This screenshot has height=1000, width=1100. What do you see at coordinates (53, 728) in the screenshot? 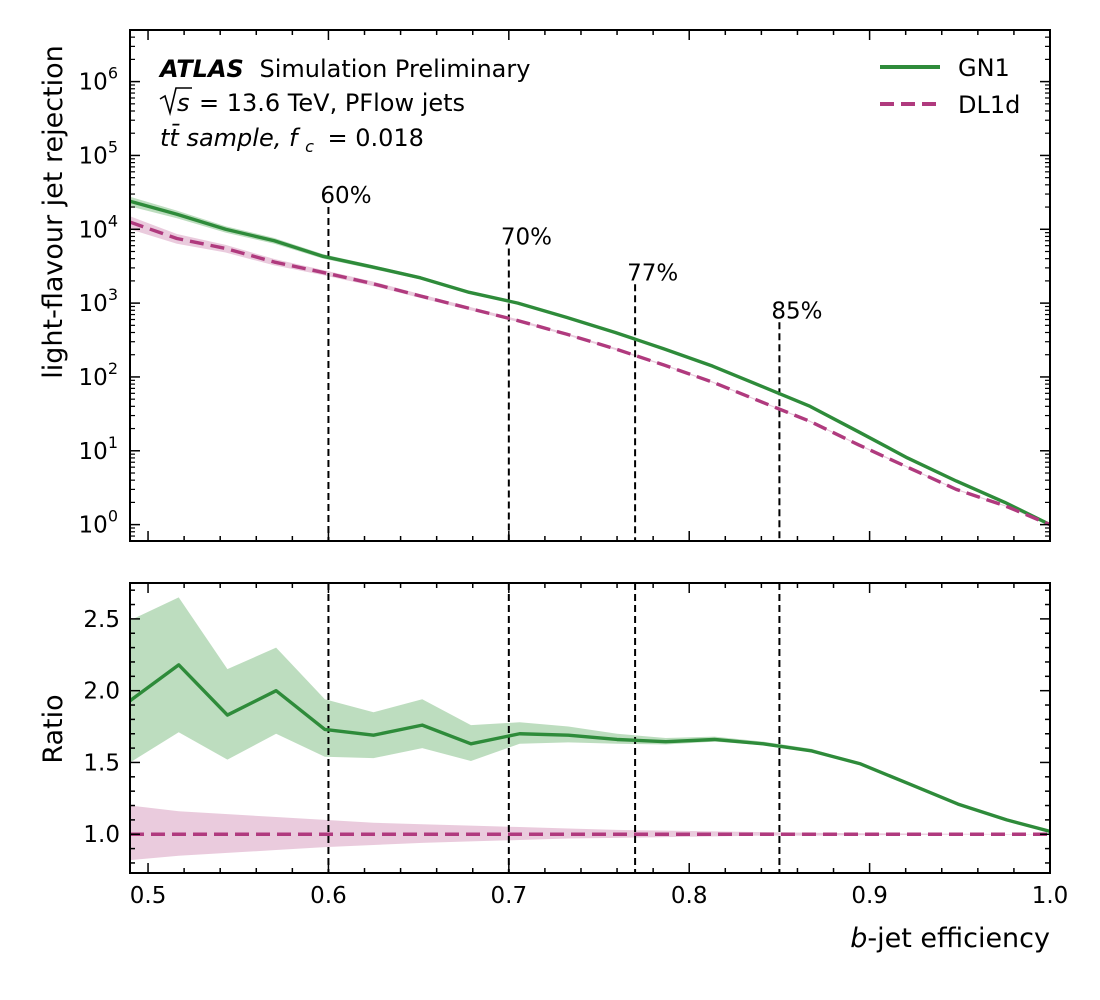
I see `ratio-y-axis-title: Ratio` at bounding box center [53, 728].